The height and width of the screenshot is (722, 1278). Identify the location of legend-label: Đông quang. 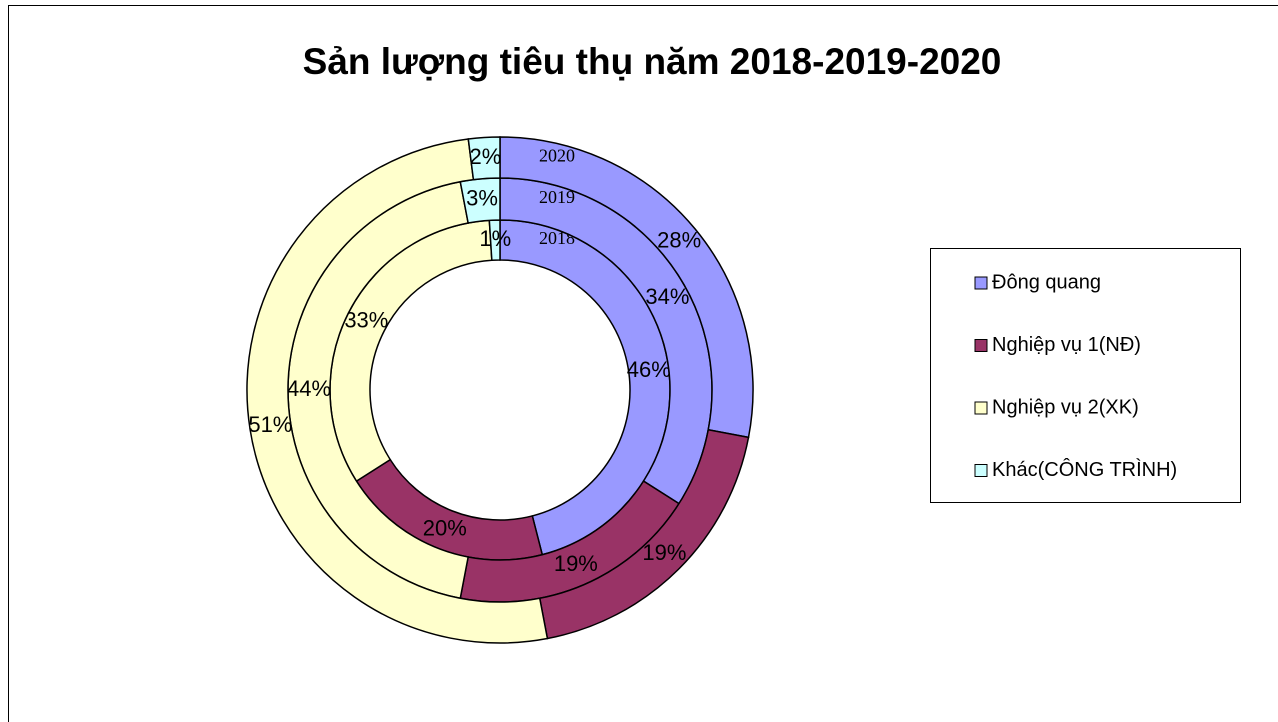
(1046, 282).